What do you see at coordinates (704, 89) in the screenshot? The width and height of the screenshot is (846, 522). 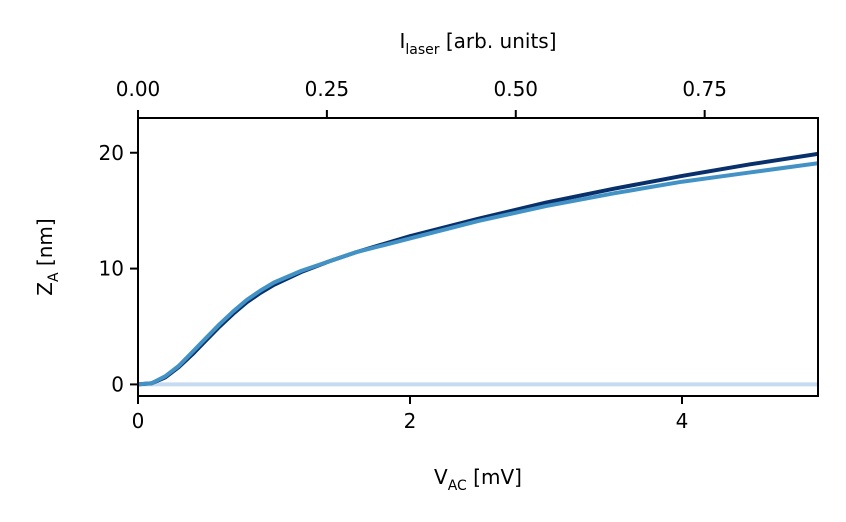 I see `top-tick-label: 0.75` at bounding box center [704, 89].